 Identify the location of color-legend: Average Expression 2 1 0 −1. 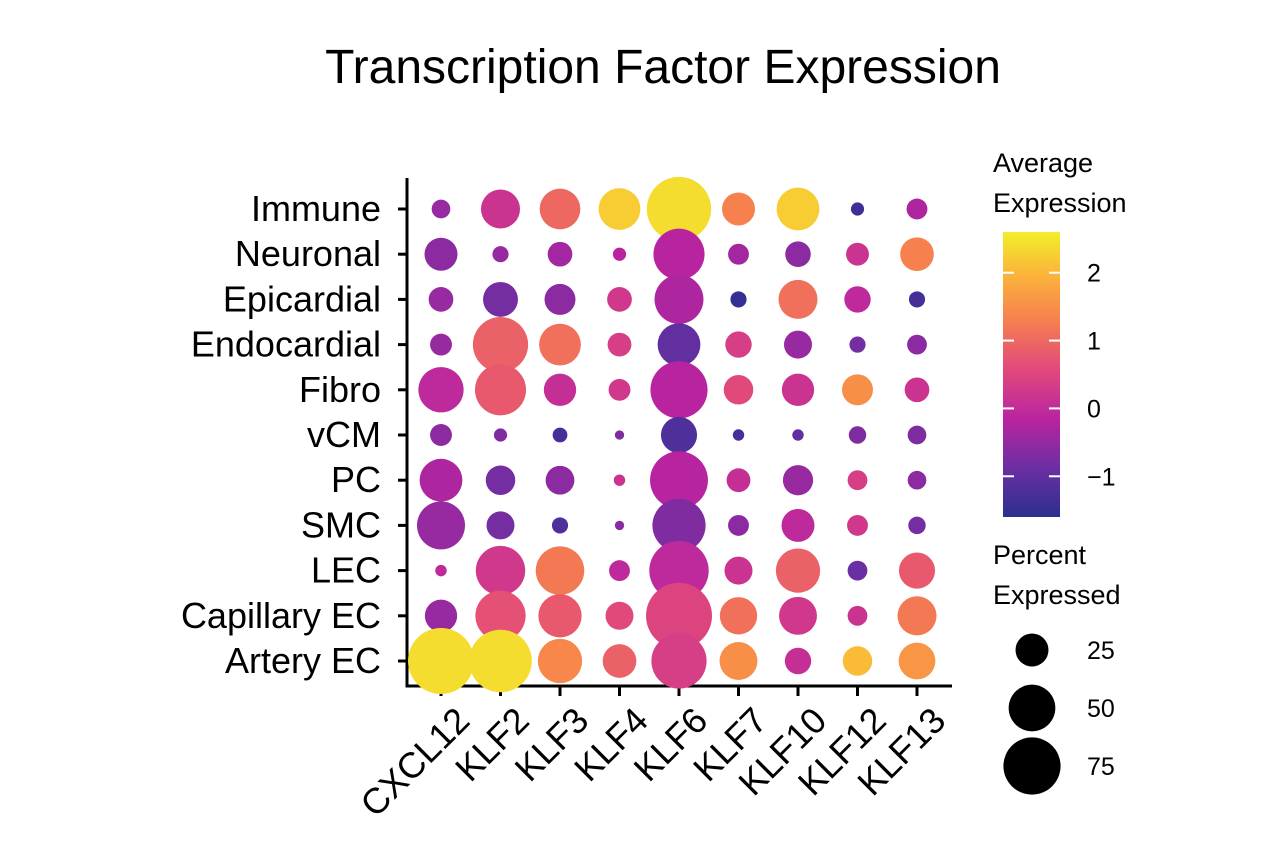
(1060, 332).